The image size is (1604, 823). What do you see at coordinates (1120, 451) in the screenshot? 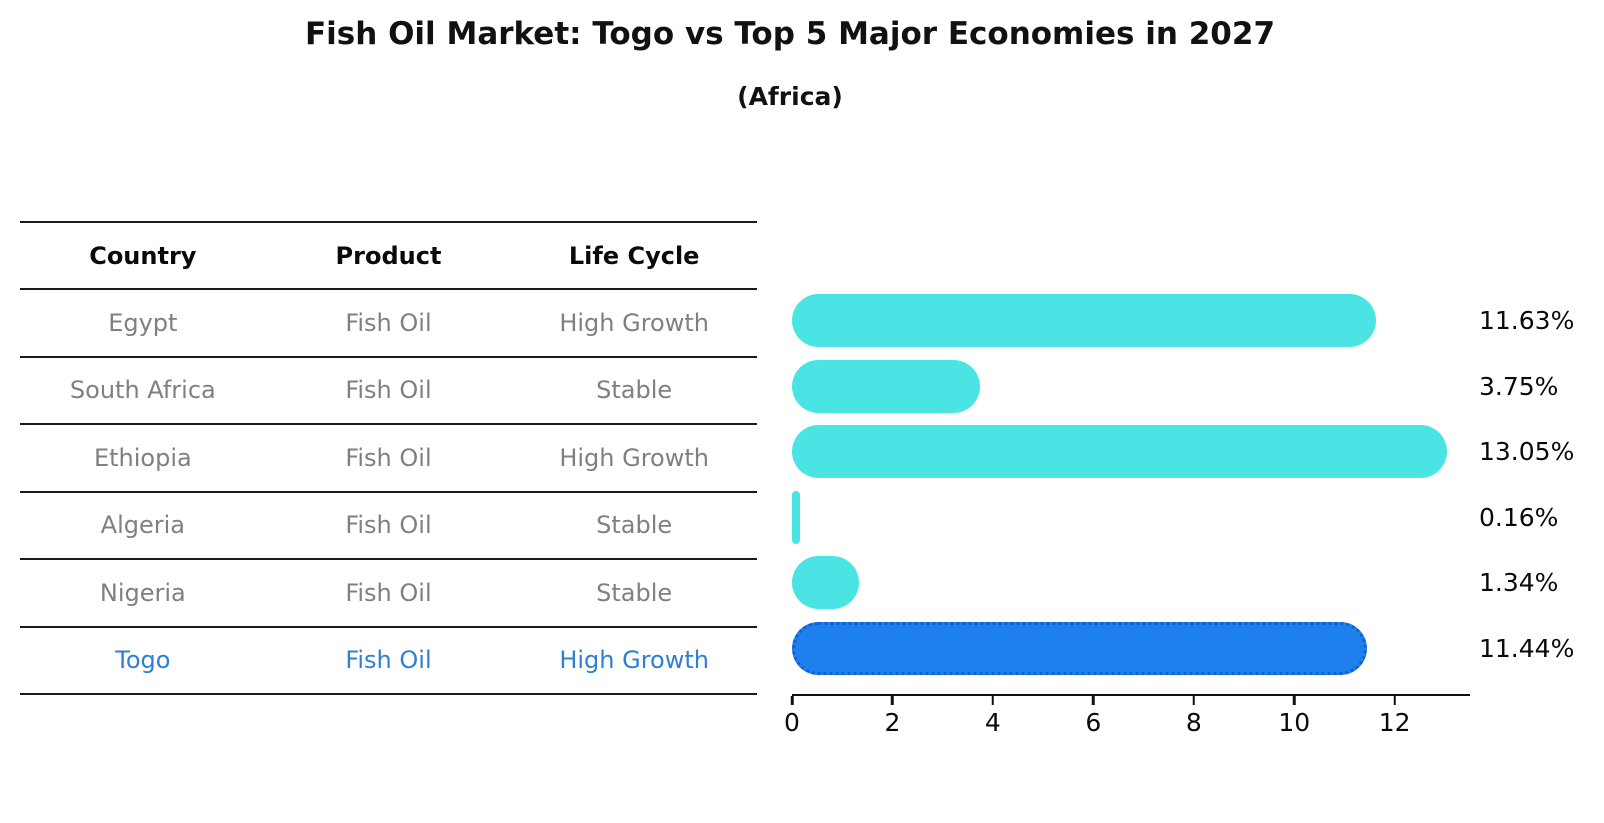
I see `bar-ethiopia` at bounding box center [1120, 451].